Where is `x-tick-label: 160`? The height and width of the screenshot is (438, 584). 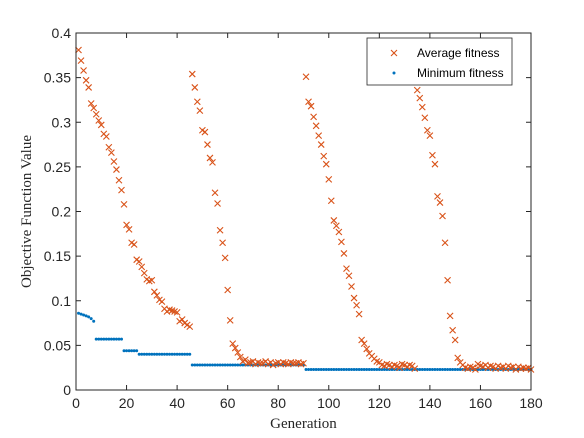 x-tick-label: 160 is located at coordinates (481, 403).